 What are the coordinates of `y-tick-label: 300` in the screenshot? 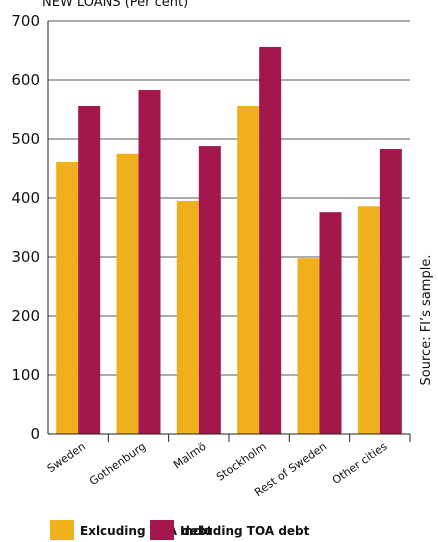 It's located at (25, 257).